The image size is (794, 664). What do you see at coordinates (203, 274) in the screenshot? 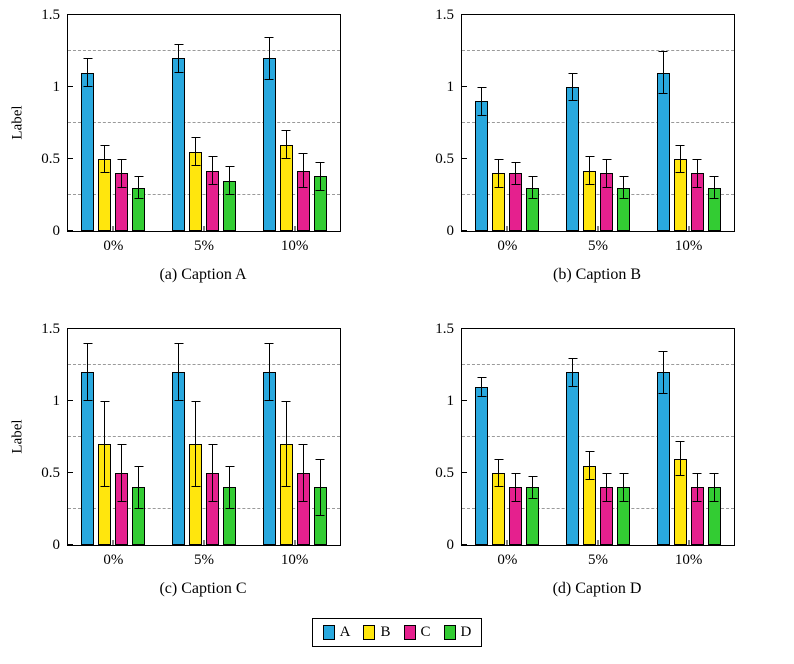
I see `chart-caption: (a) Caption A` at bounding box center [203, 274].